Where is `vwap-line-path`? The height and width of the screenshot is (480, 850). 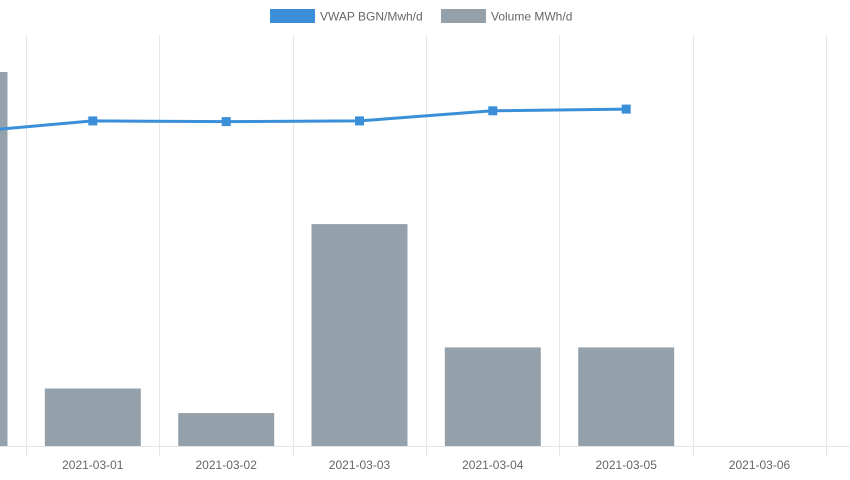
vwap-line-path is located at coordinates (313, 119).